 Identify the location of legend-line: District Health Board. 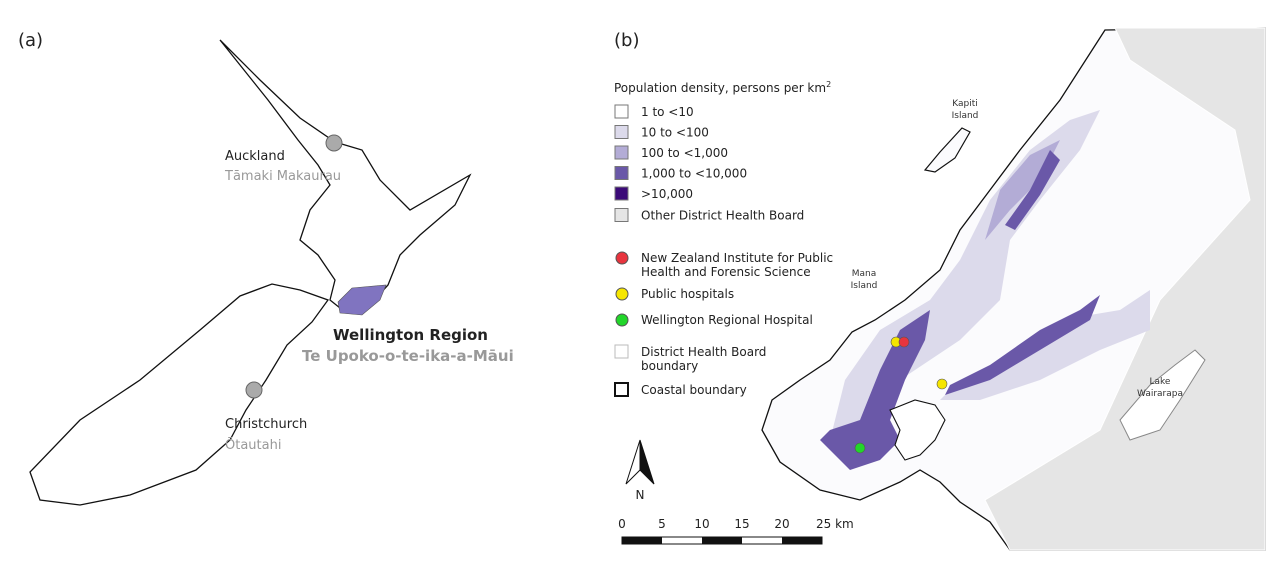
(703, 352).